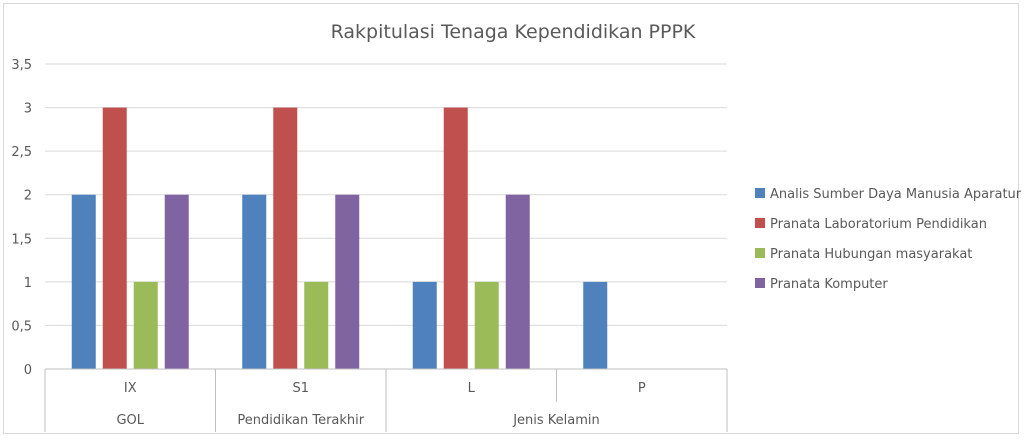 The image size is (1024, 439). Describe the element at coordinates (21, 65) in the screenshot. I see `y-tick-label: 3,5` at that location.